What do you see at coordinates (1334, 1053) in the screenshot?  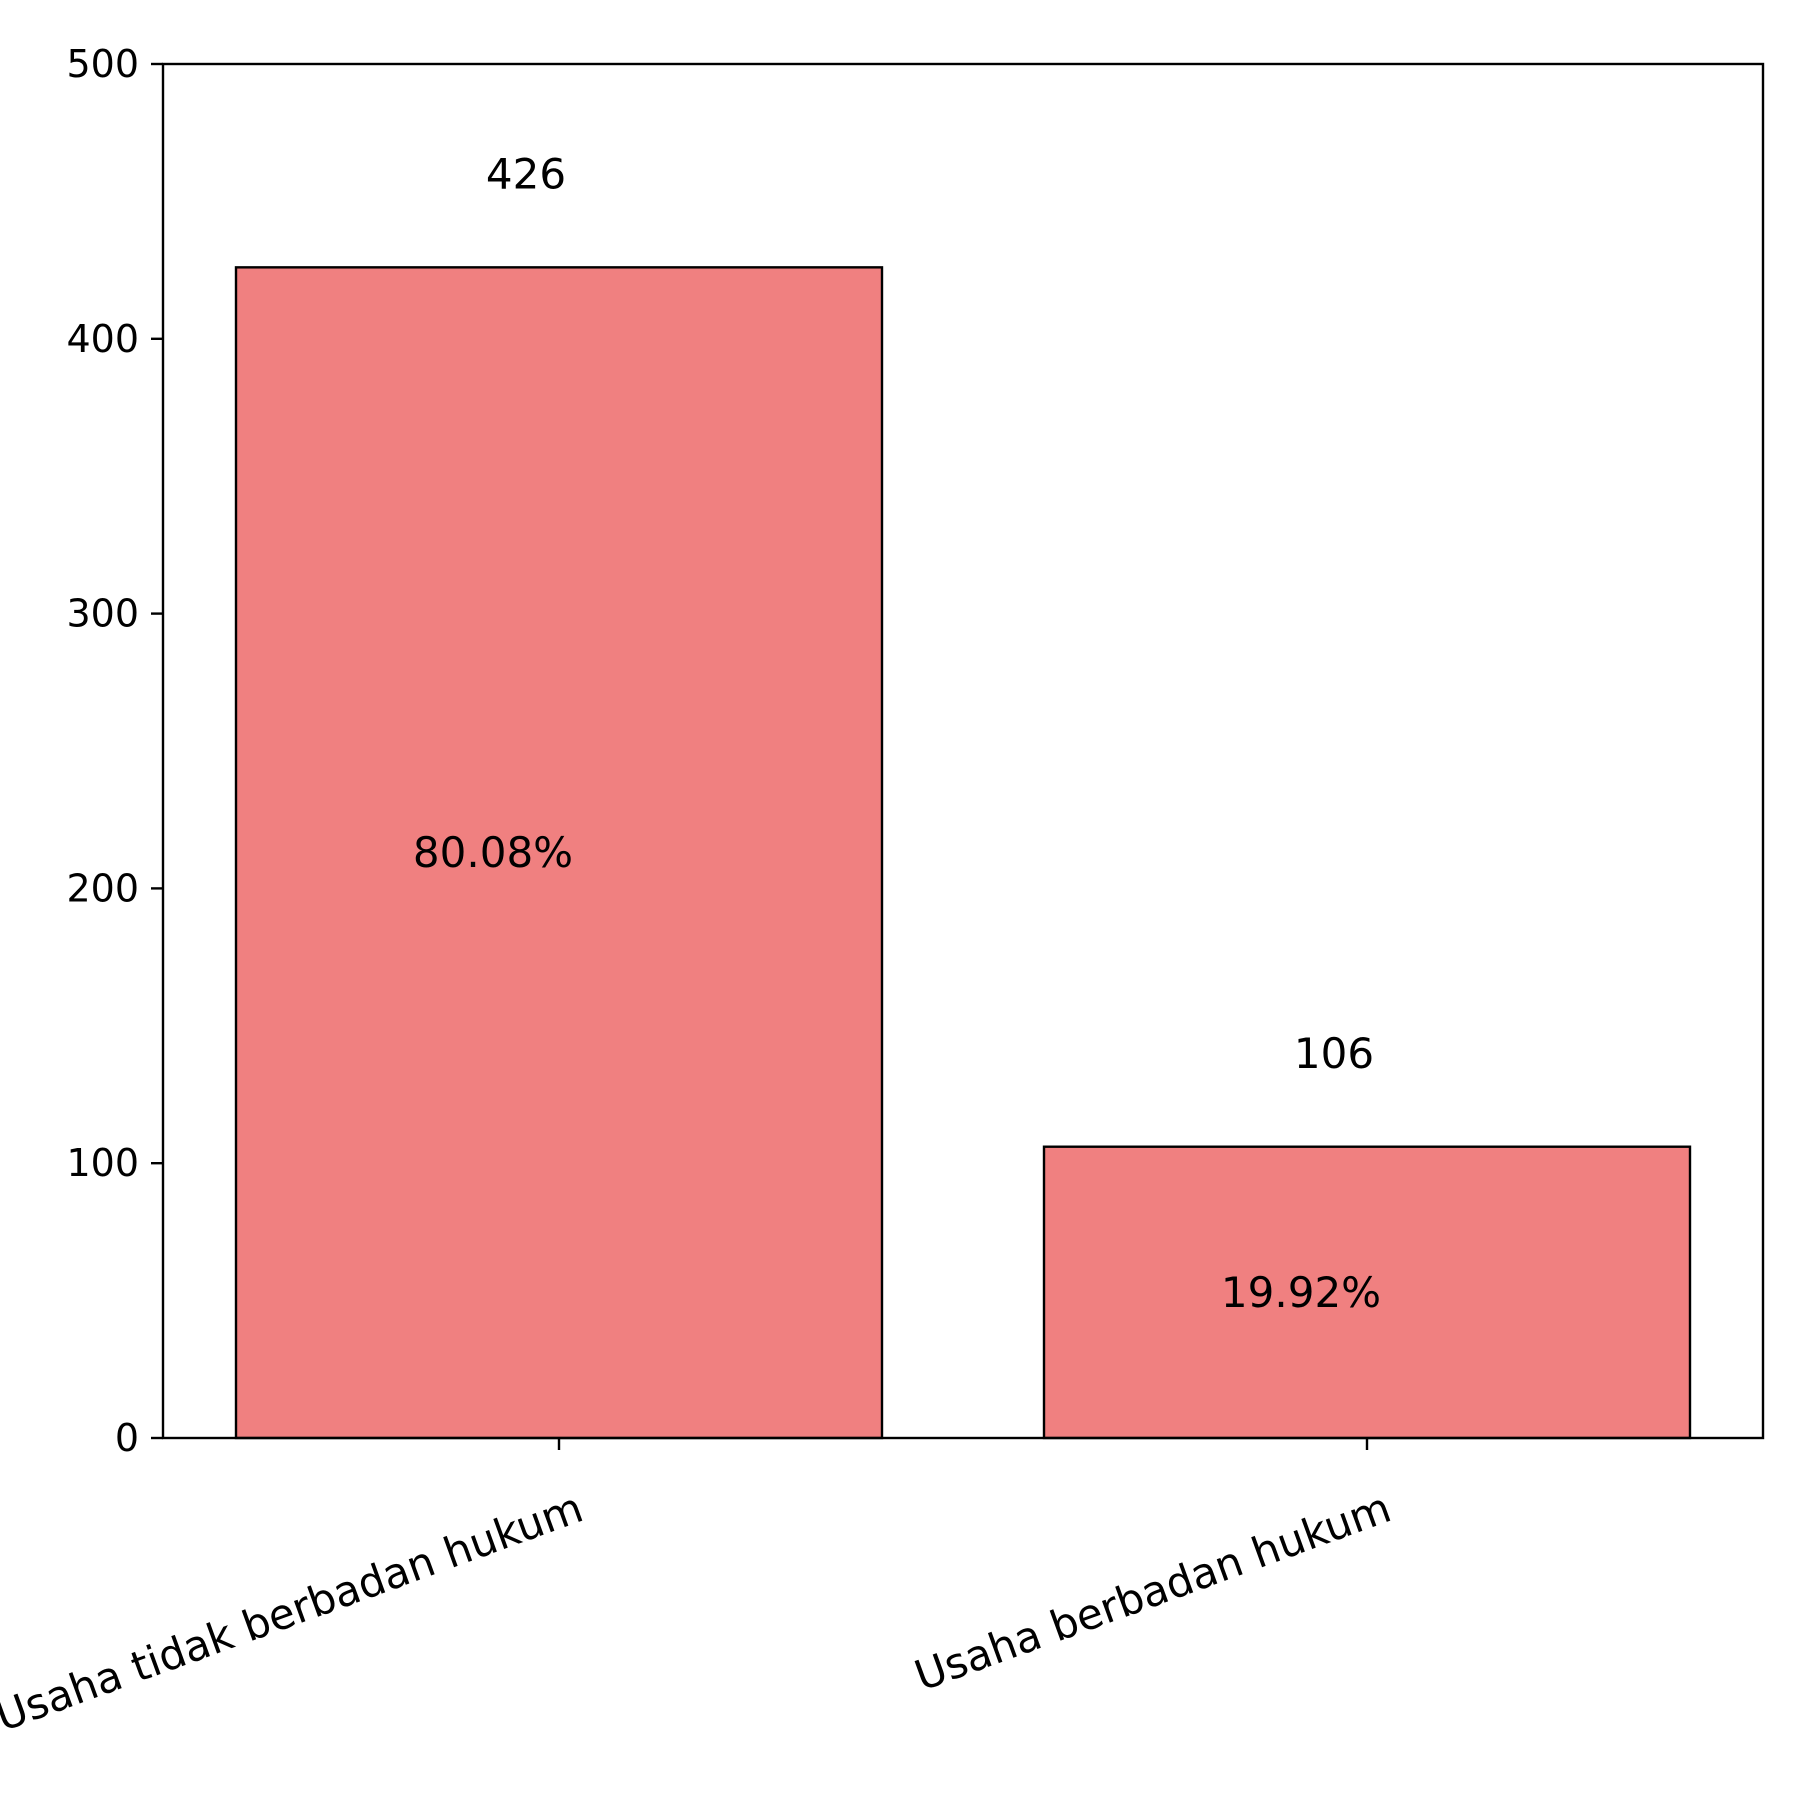 I see `value-label: 106` at bounding box center [1334, 1053].